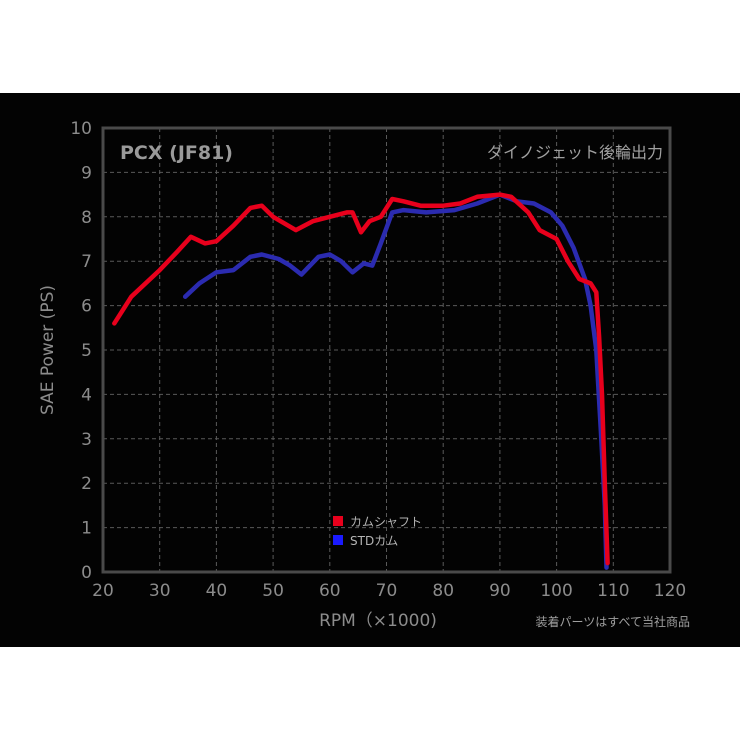 This screenshot has height=740, width=740. I want to click on x-tick-label: 20, so click(103, 591).